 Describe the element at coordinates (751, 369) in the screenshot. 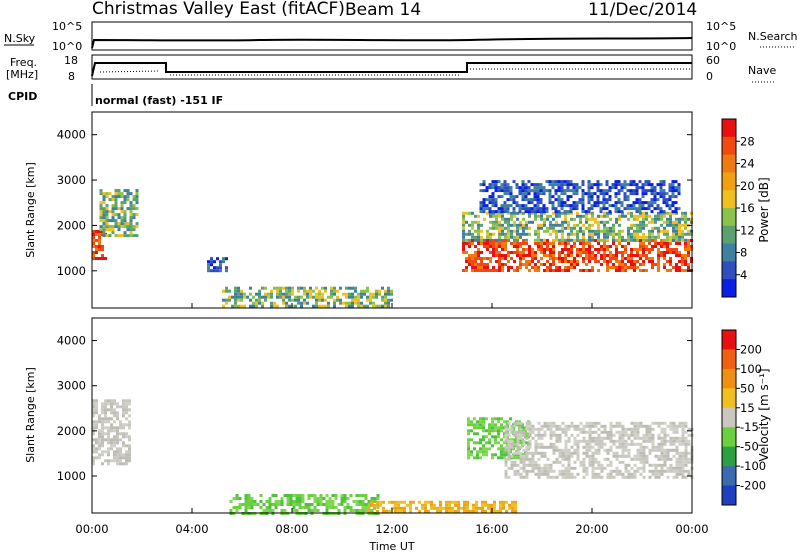

I see `velocity-colorbar-tick-label: 100` at that location.